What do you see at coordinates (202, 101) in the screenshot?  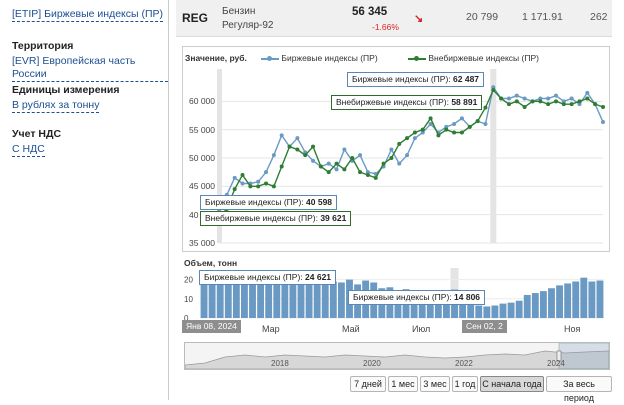 I see `y-tick: 60 000` at bounding box center [202, 101].